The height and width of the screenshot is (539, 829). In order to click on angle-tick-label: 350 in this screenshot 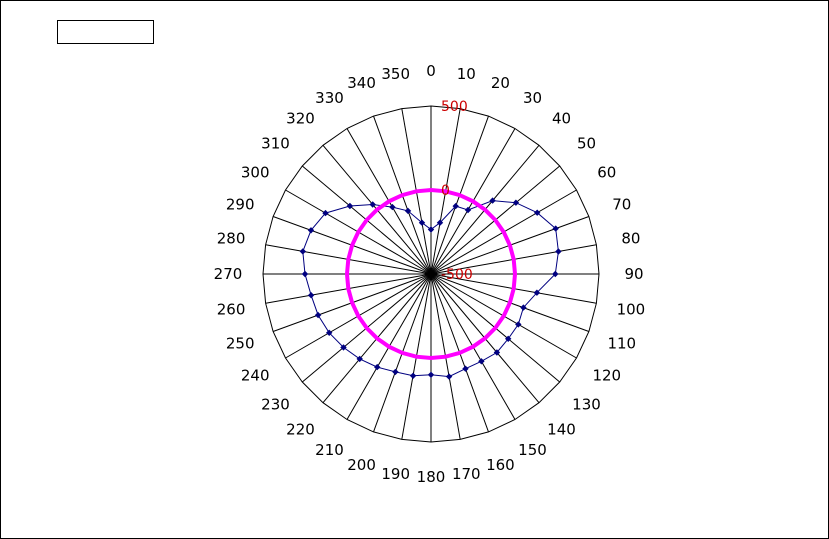, I will do `click(395, 74)`.